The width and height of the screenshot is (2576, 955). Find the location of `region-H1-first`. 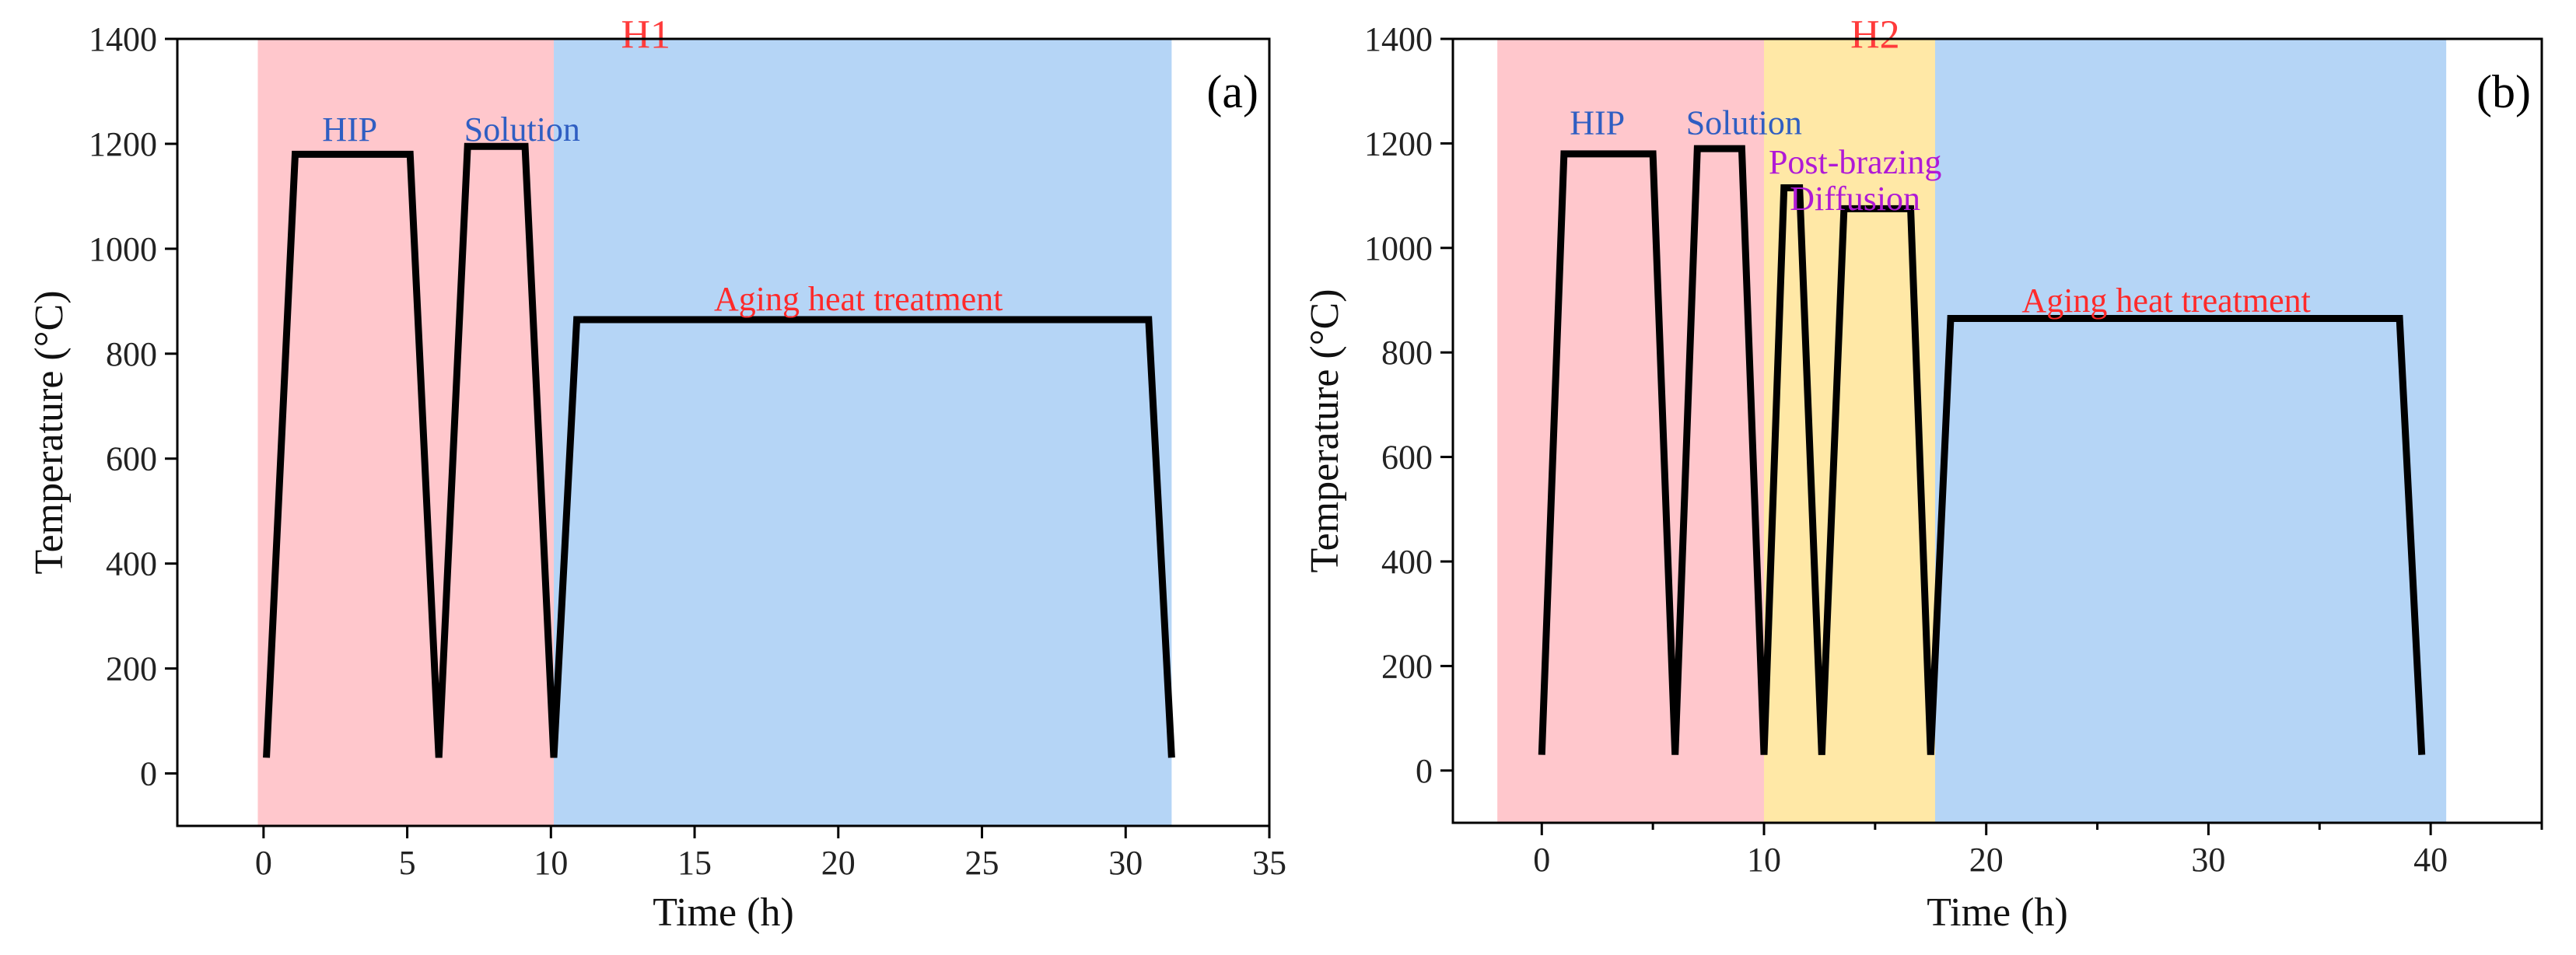

region-H1-first is located at coordinates (406, 432).